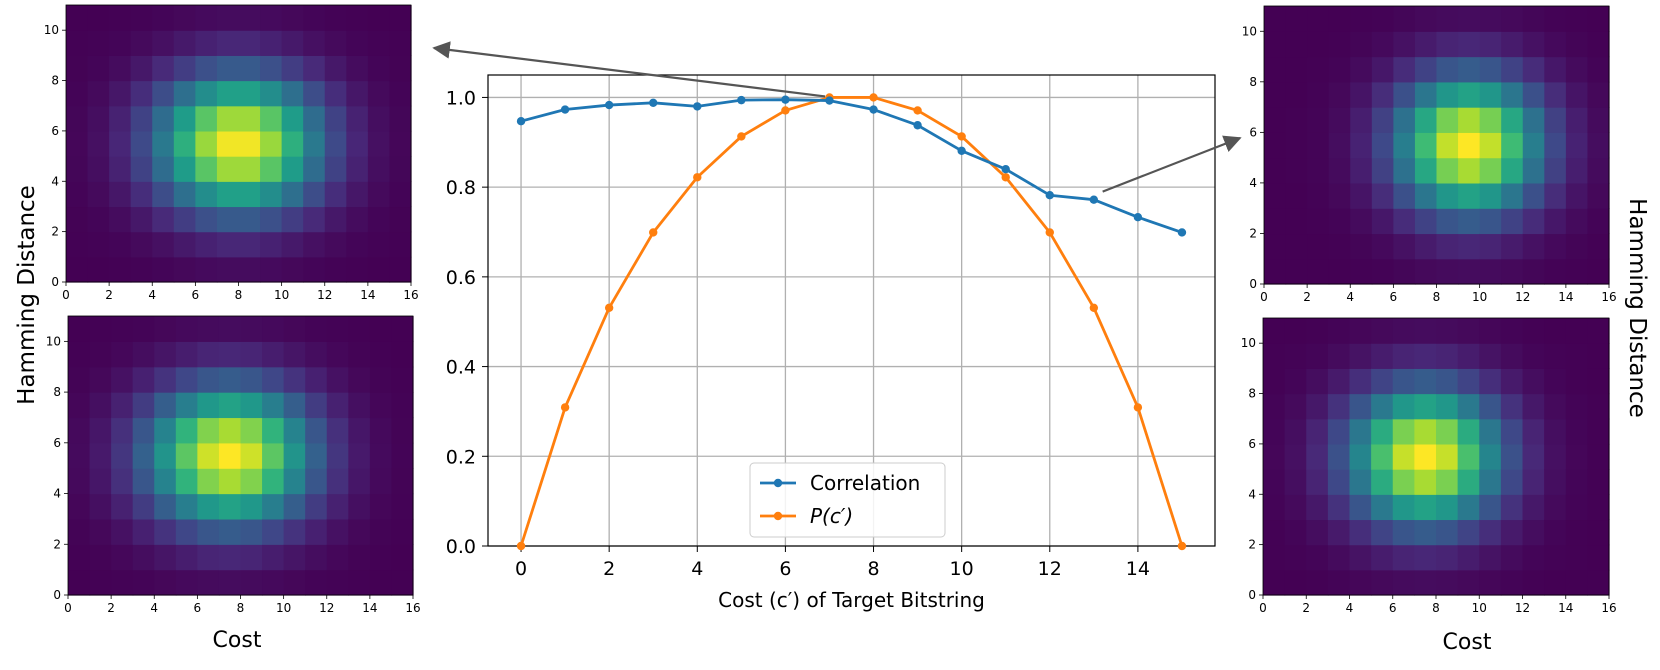 This screenshot has height=670, width=1660. Describe the element at coordinates (1637, 308) in the screenshot. I see `right-ylabel: Hamming Distance` at that location.